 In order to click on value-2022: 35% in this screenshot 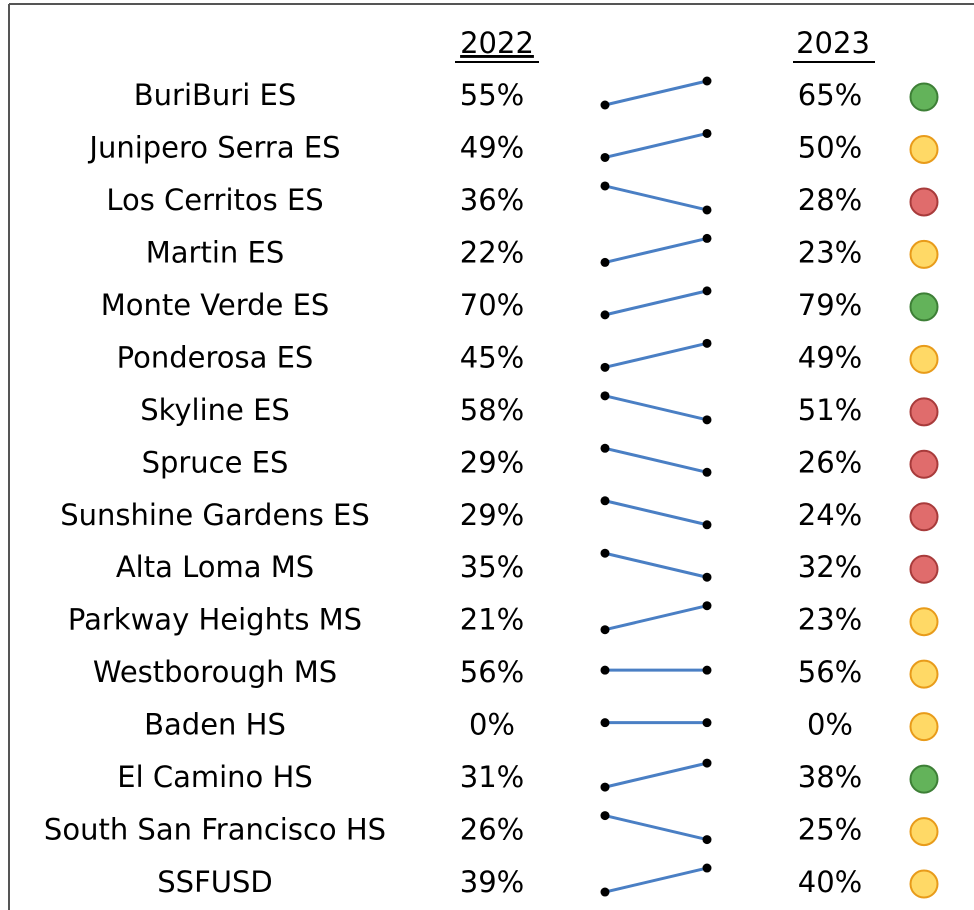, I will do `click(492, 567)`.